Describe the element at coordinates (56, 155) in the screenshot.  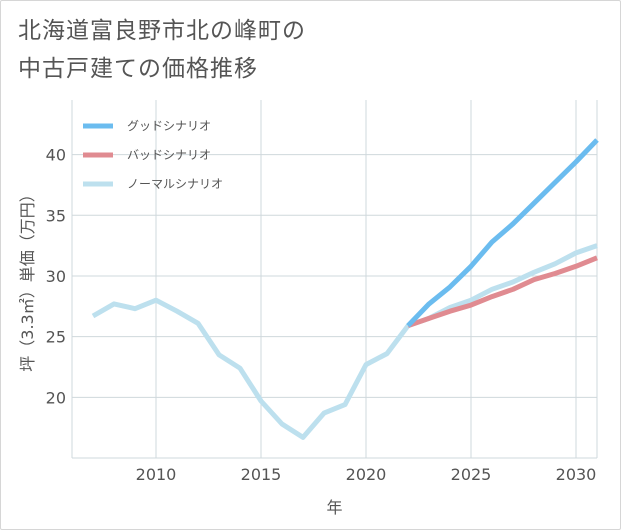
I see `y-tick-label: 40` at that location.